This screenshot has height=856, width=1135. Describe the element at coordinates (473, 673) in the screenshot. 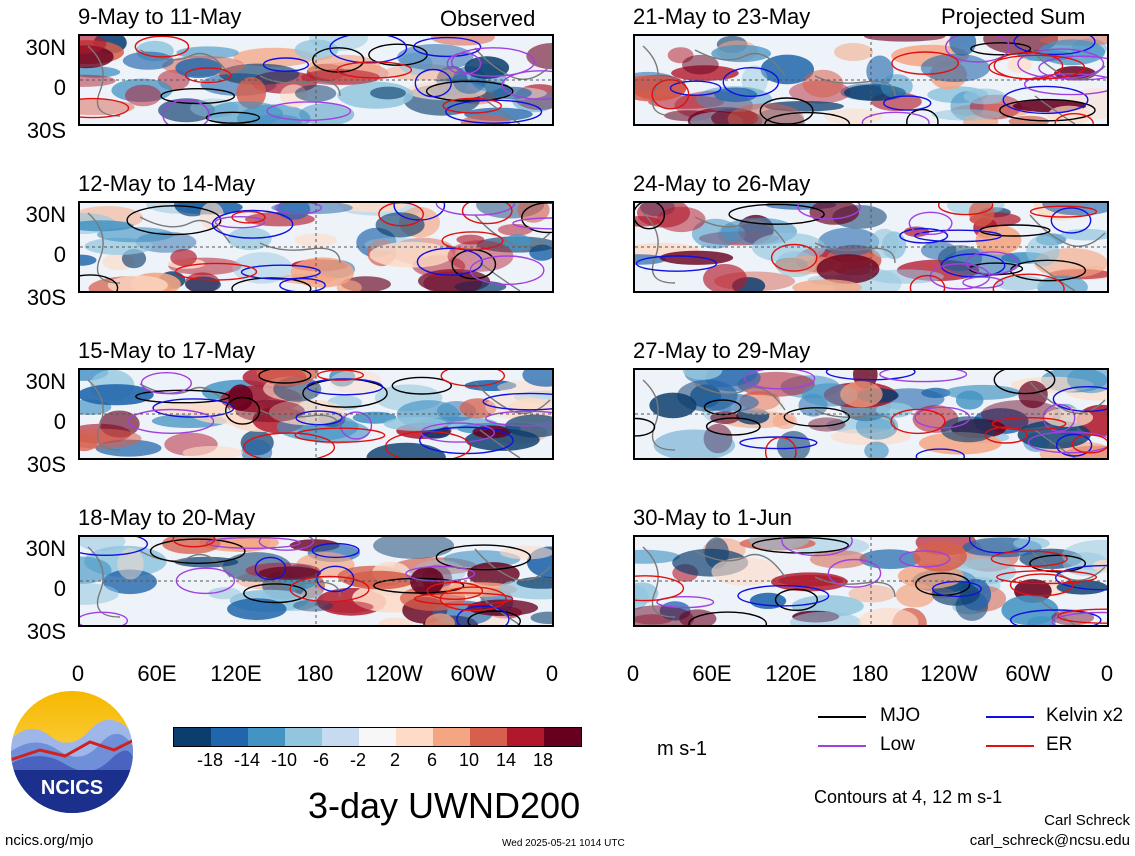

I see `lon-label: 60W` at that location.